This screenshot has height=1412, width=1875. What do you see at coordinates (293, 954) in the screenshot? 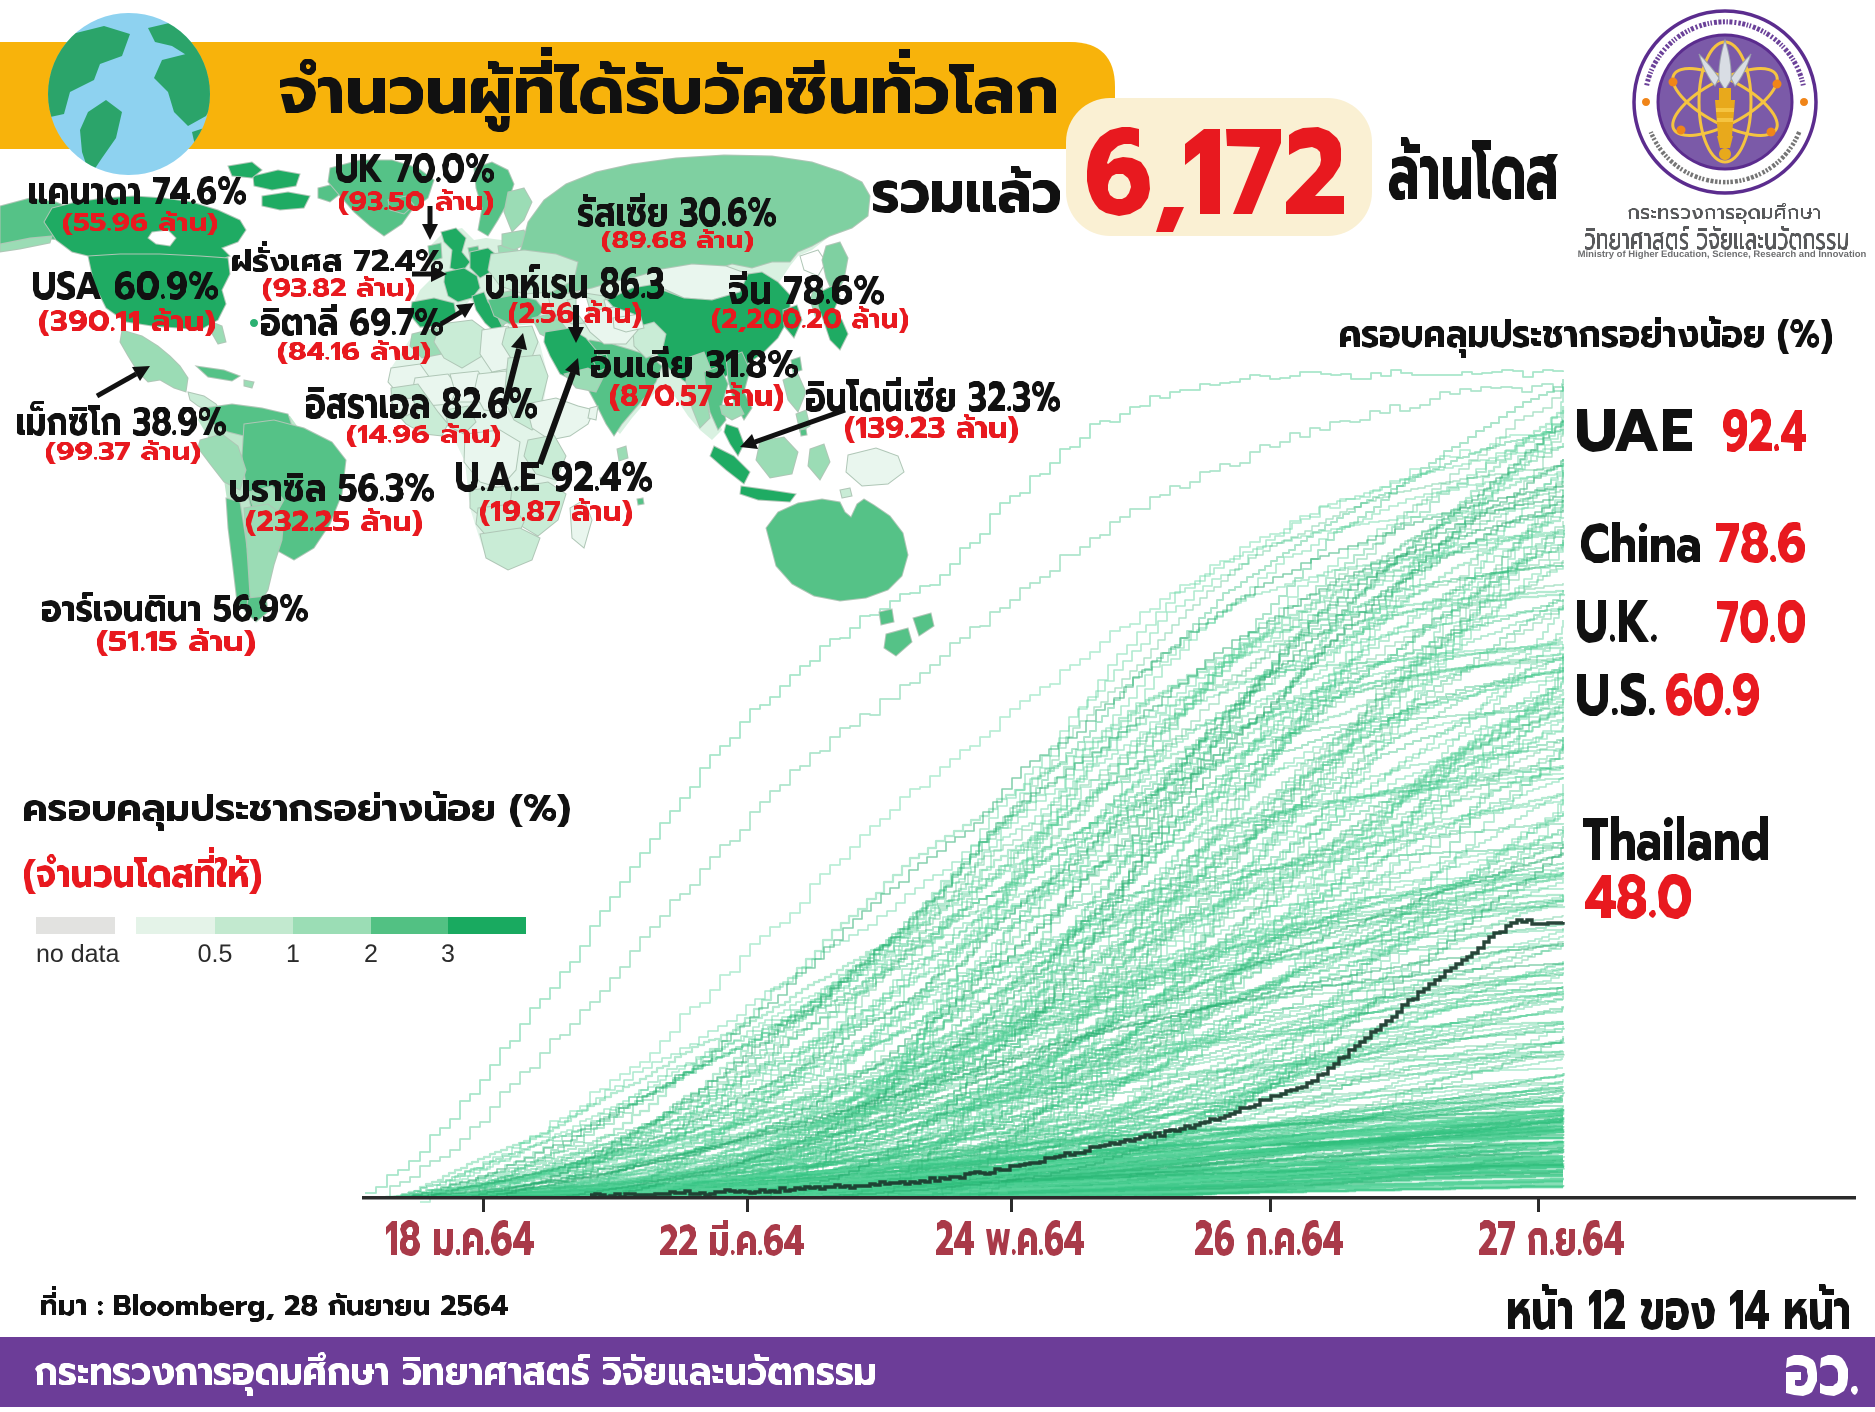
I see `svg-text: 1` at bounding box center [293, 954].